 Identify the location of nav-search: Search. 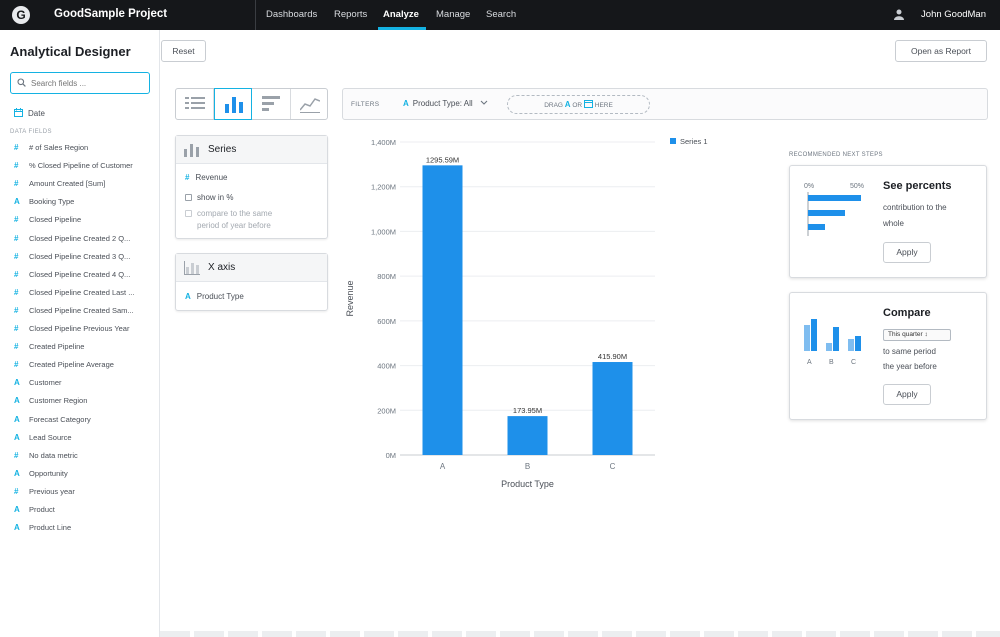
(501, 14).